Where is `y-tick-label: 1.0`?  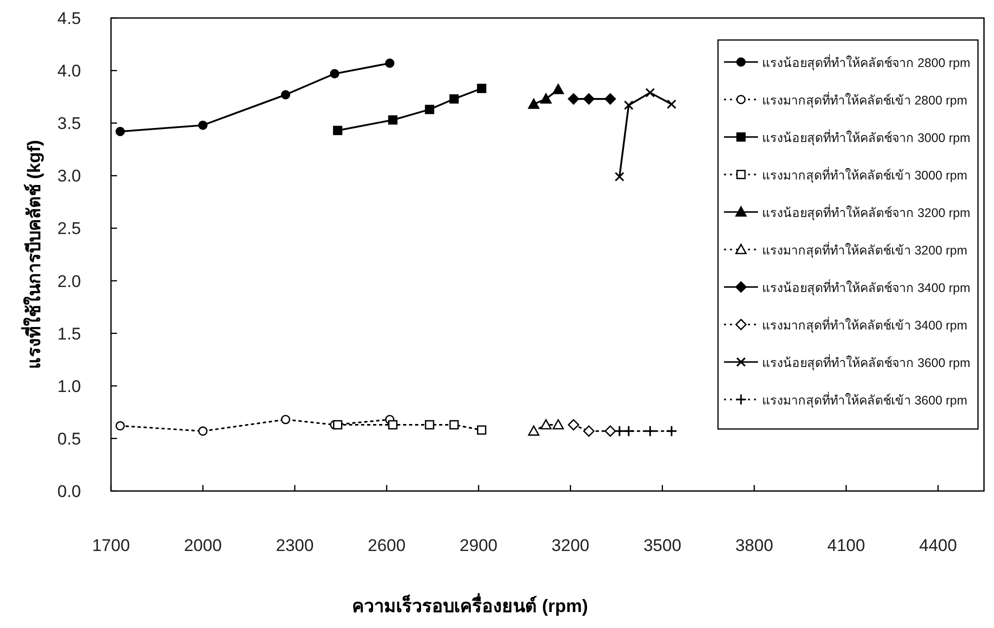 y-tick-label: 1.0 is located at coordinates (69, 386).